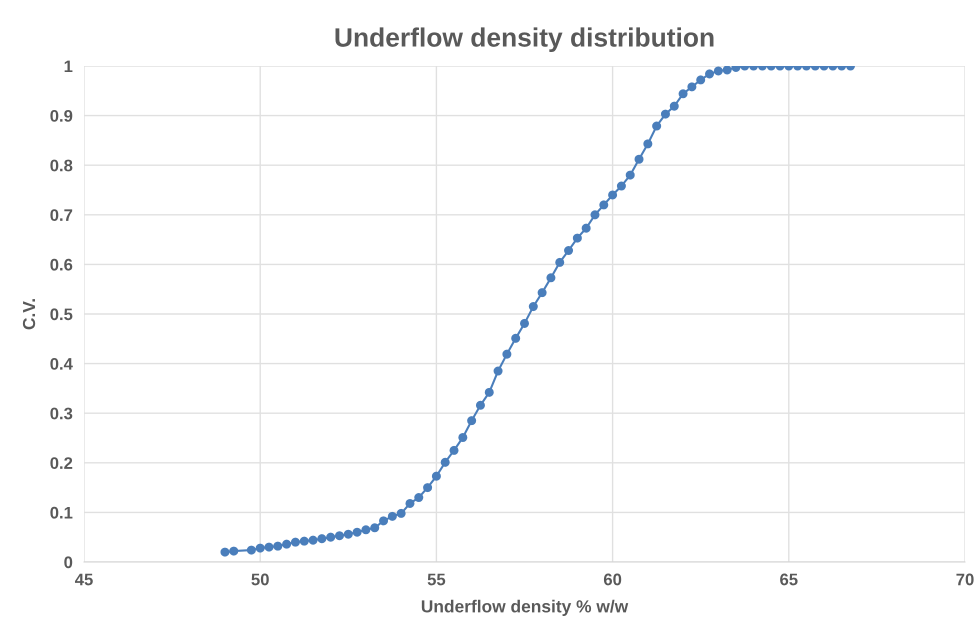 This screenshot has width=978, height=628. What do you see at coordinates (613, 580) in the screenshot?
I see `x-tick-label: 60` at bounding box center [613, 580].